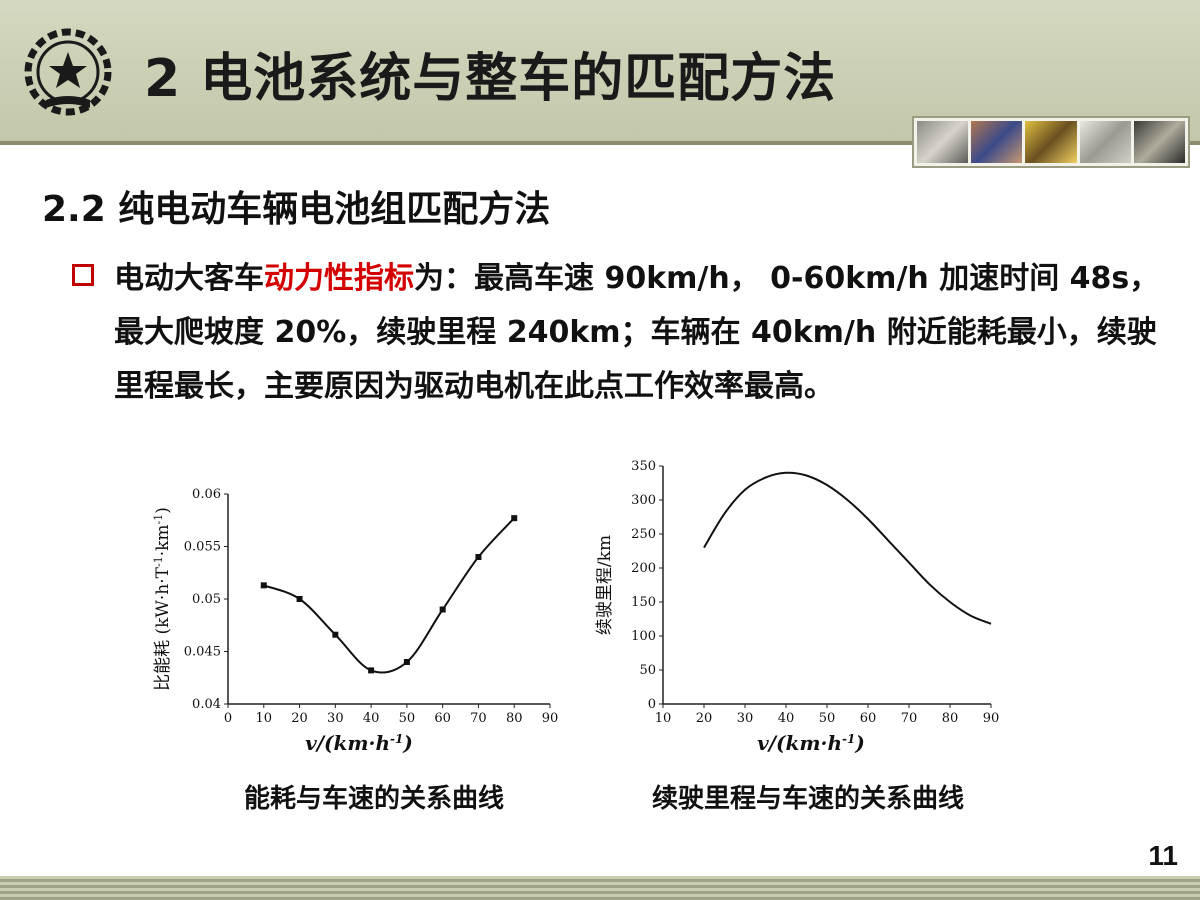  I want to click on y-tick-label: 0.05, so click(206, 599).